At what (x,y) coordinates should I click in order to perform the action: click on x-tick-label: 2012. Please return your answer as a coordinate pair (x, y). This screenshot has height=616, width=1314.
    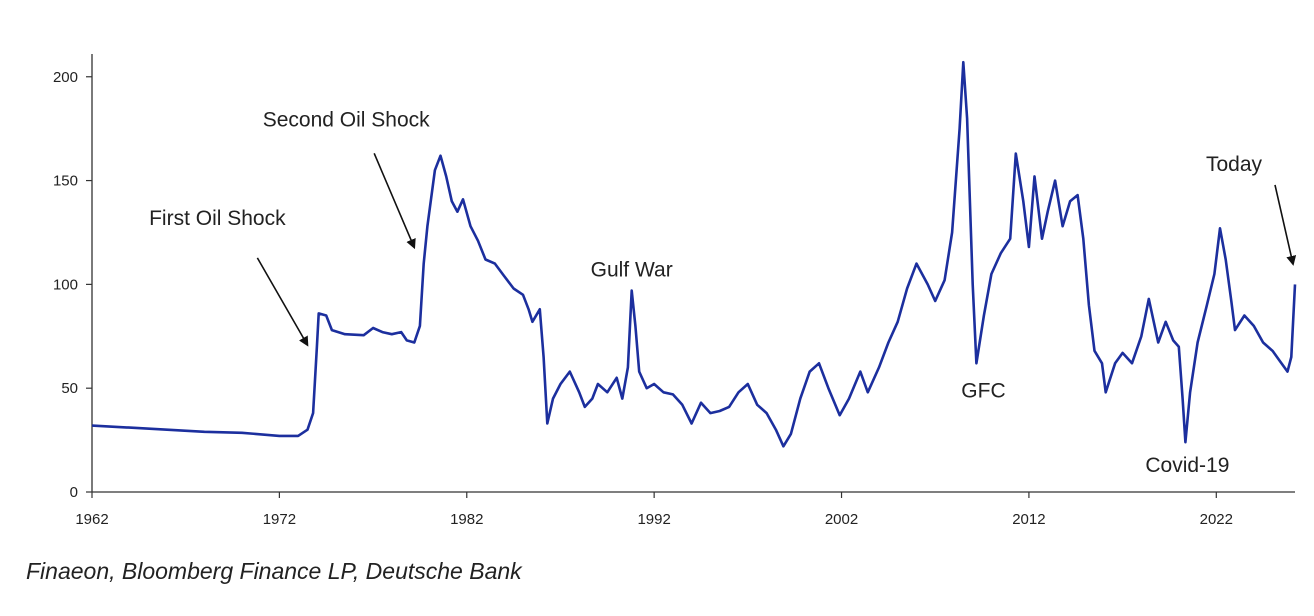
    Looking at the image, I should click on (1028, 519).